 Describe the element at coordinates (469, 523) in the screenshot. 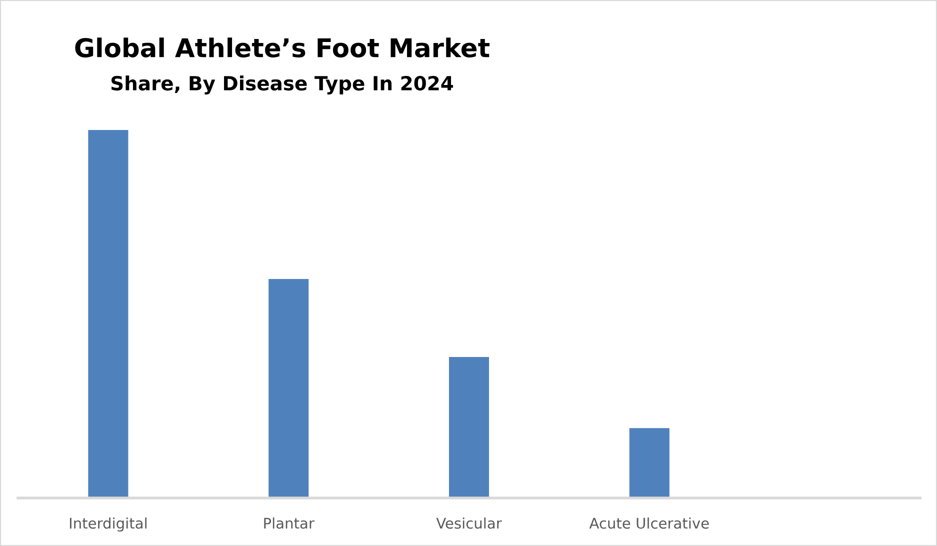

I see `x-tick-label: Vesicular` at that location.